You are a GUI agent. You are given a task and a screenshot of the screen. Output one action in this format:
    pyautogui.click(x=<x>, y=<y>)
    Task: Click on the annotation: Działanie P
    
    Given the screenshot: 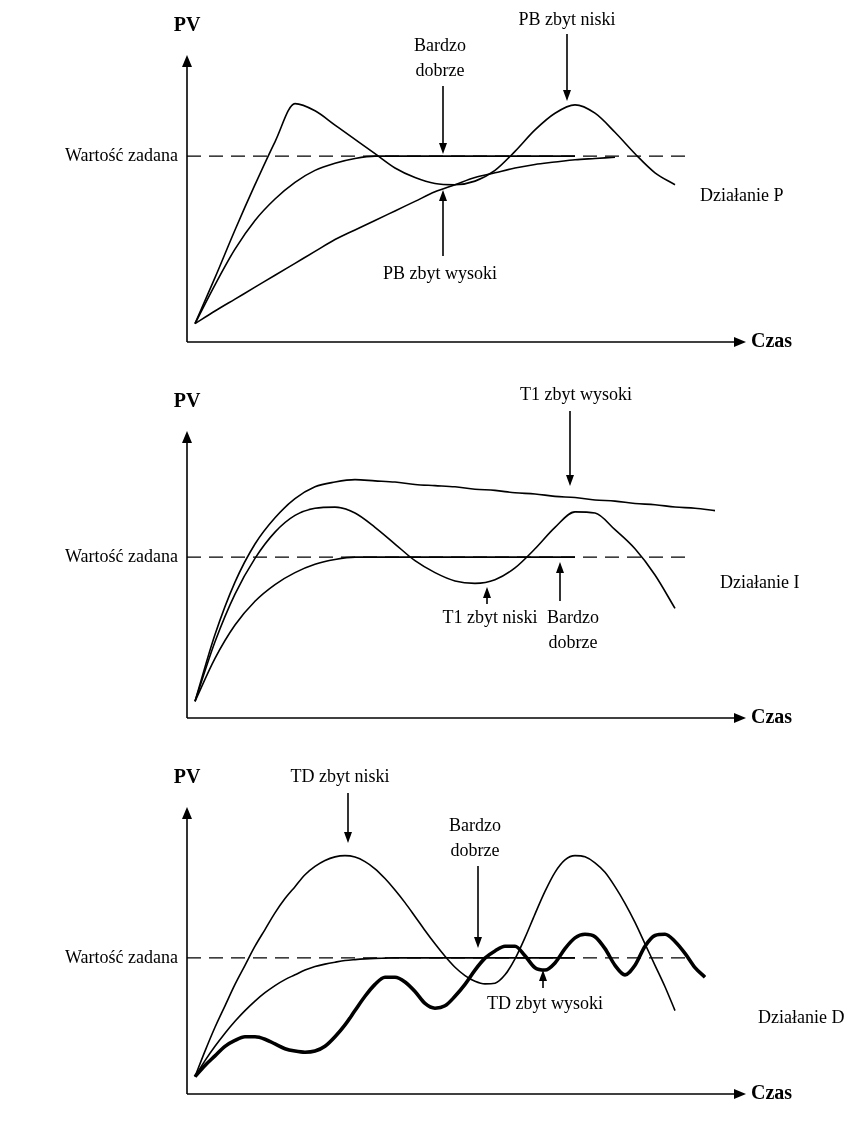 What is the action you would take?
    pyautogui.click(x=742, y=194)
    